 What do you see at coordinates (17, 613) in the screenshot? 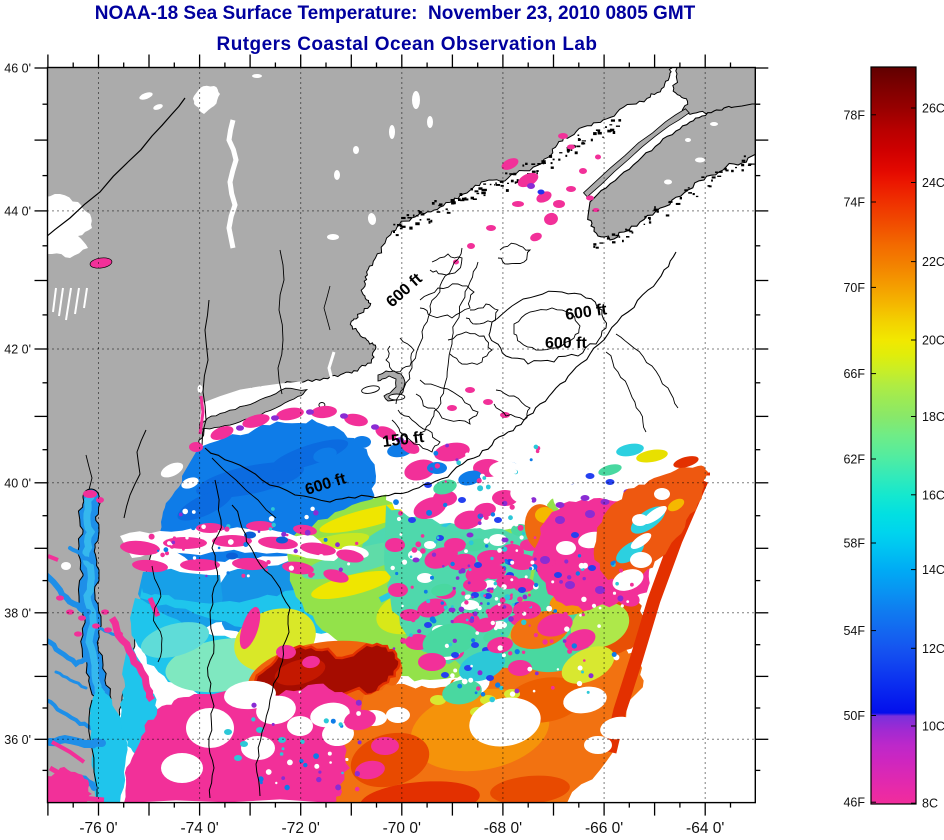
I see `svg-text: 38 0'` at bounding box center [17, 613].